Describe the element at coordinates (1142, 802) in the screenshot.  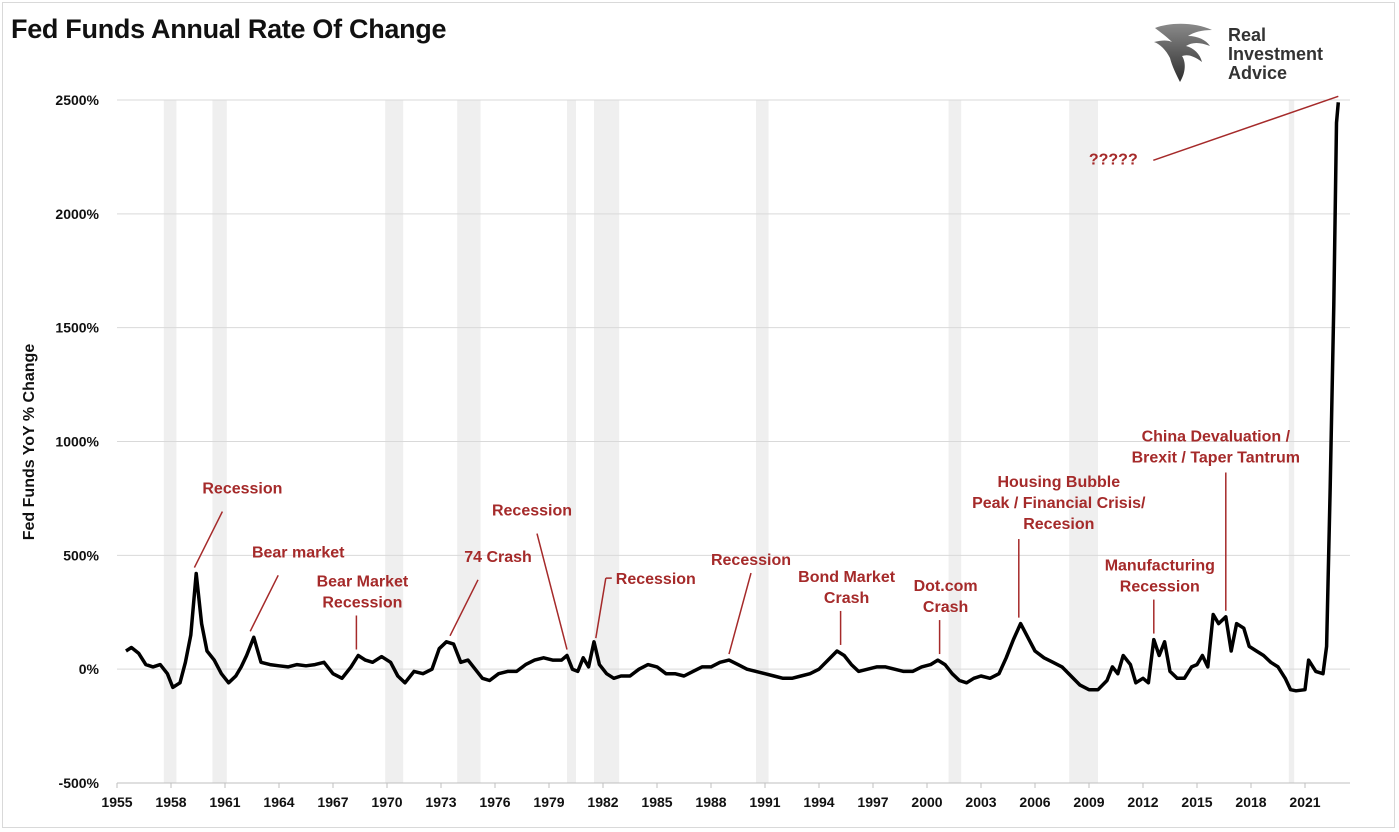
I see `x-tick-label: 2012` at that location.